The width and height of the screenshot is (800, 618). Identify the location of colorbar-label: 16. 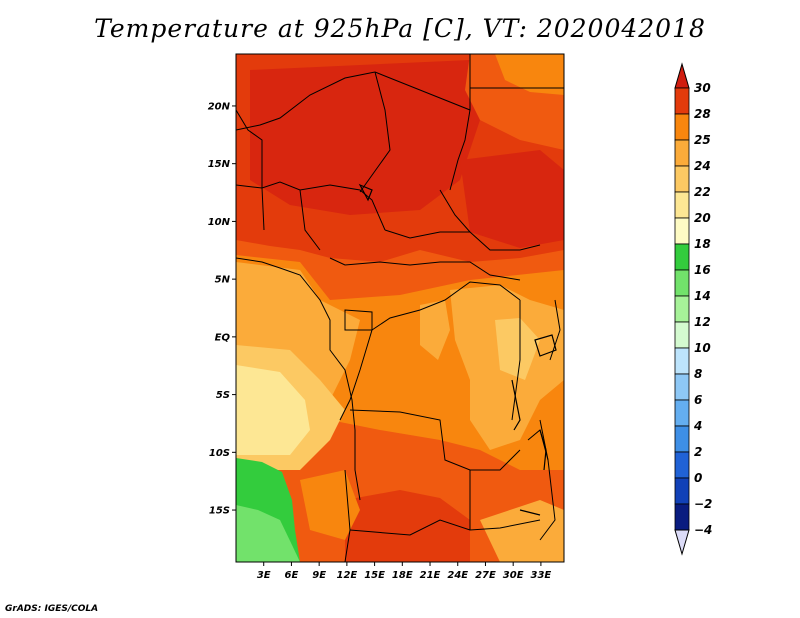
(702, 270).